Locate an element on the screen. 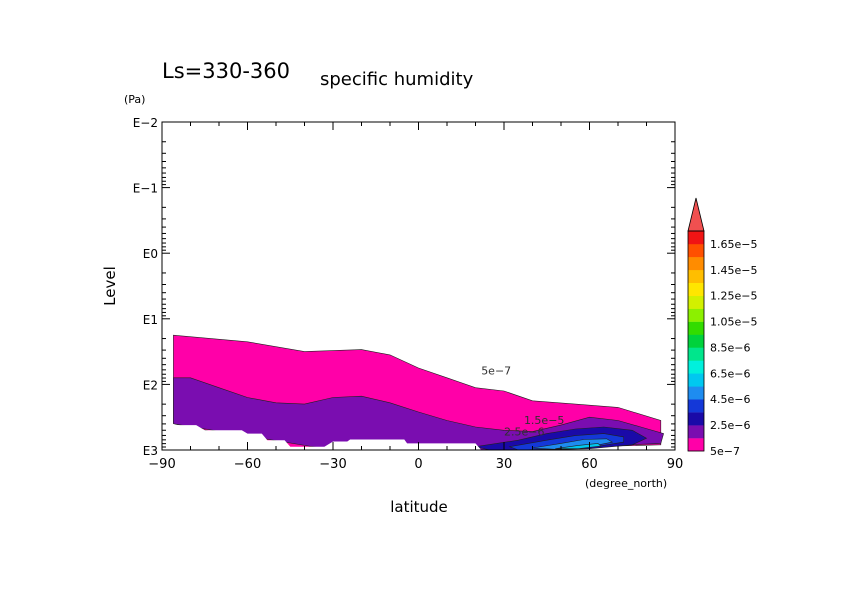  masked-region is located at coordinates (327, 436).